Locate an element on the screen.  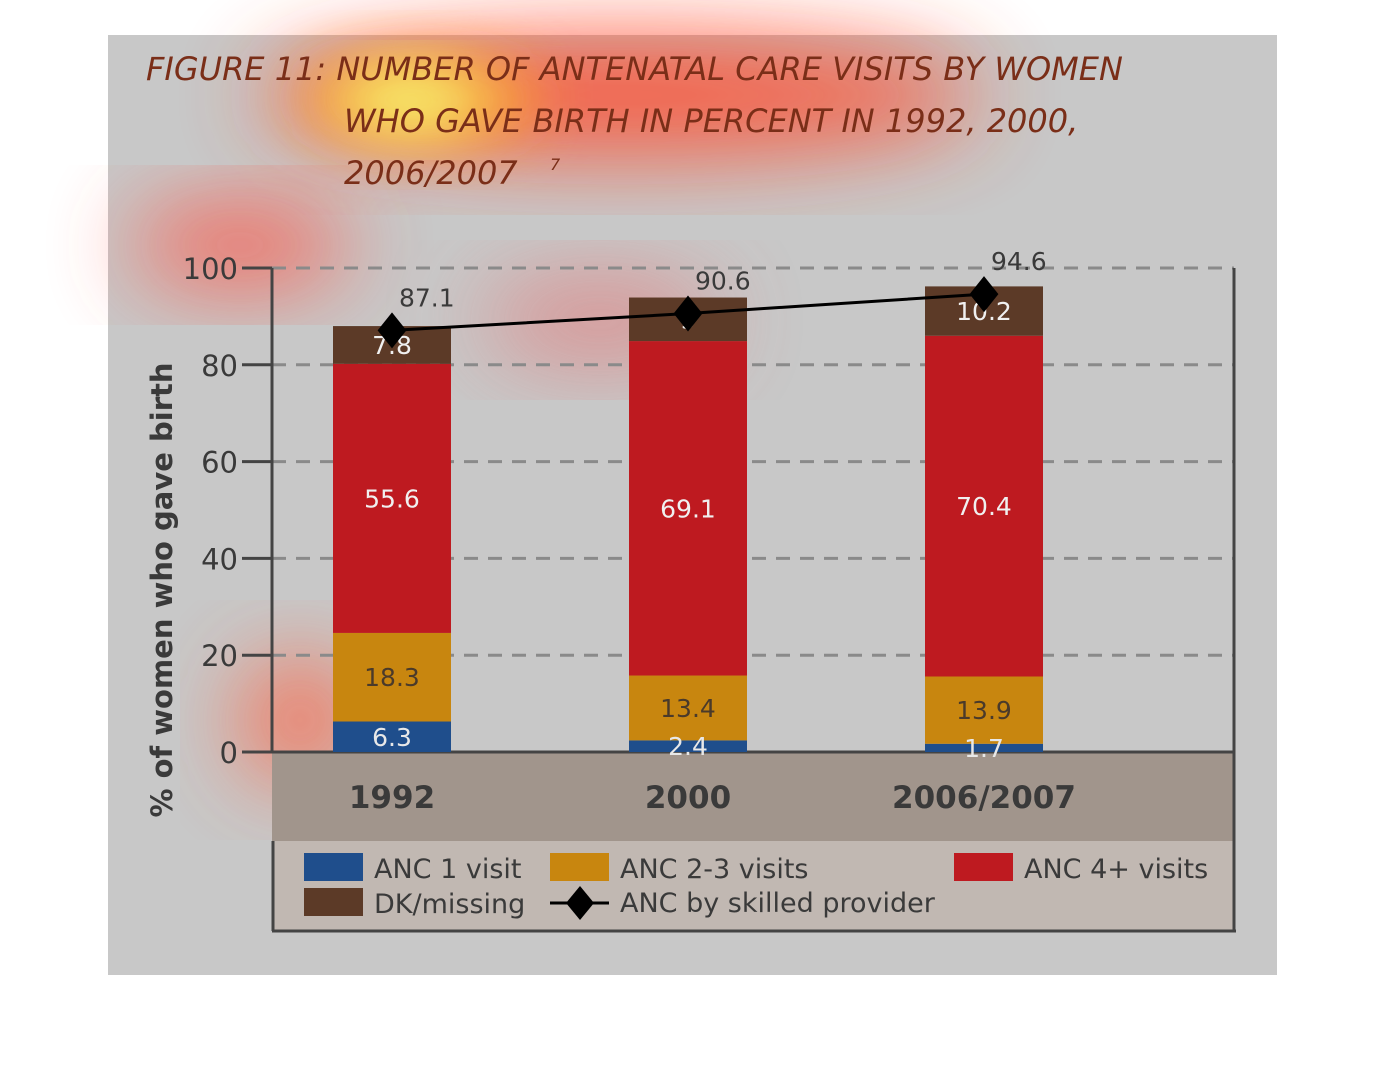
segment-value-label: 2.4 is located at coordinates (688, 746).